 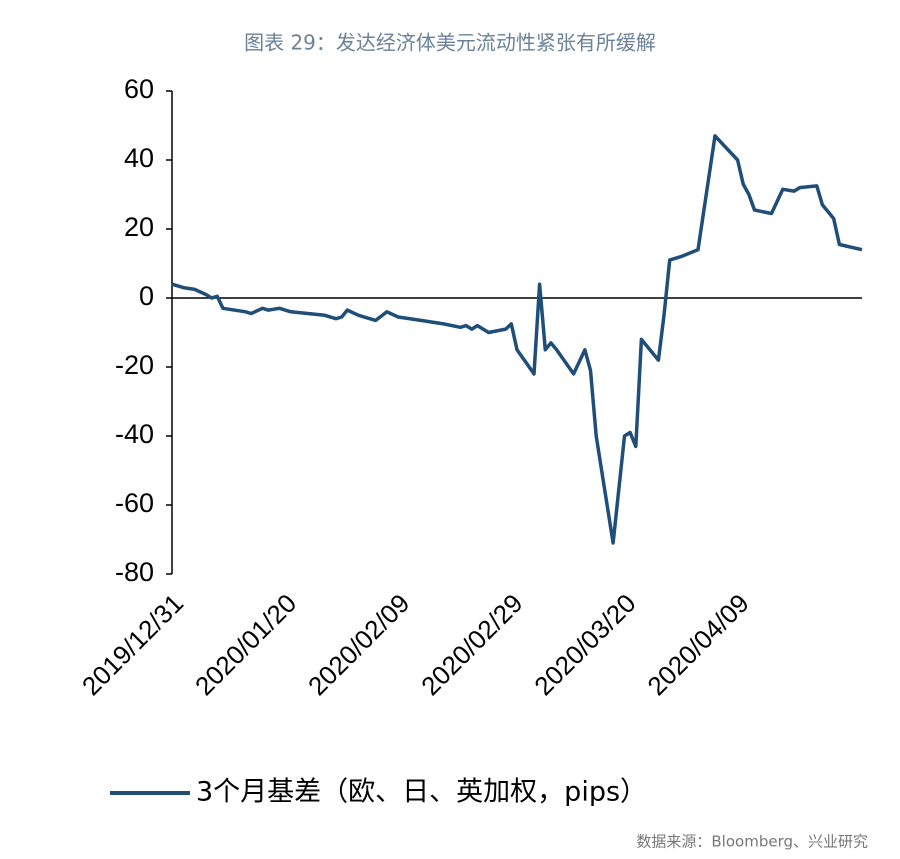 What do you see at coordinates (421, 792) in the screenshot?
I see `legend-label: 3个月基差（欧、日、英加权，pips）` at bounding box center [421, 792].